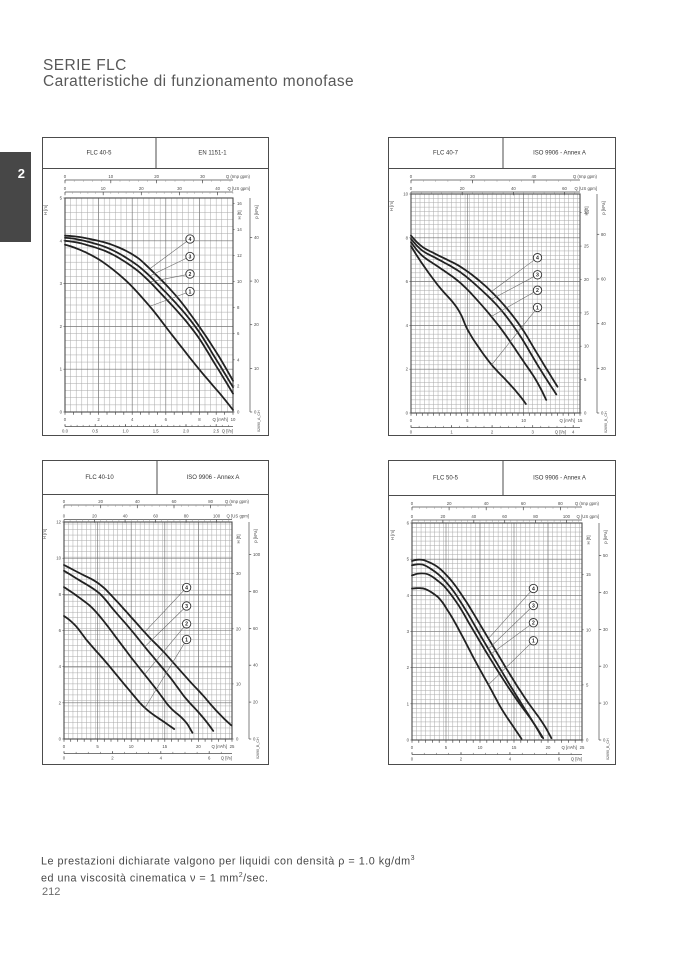 The image size is (678, 959). Describe the element at coordinates (446, 479) in the screenshot. I see `svg-text: FLC 50-5` at that location.